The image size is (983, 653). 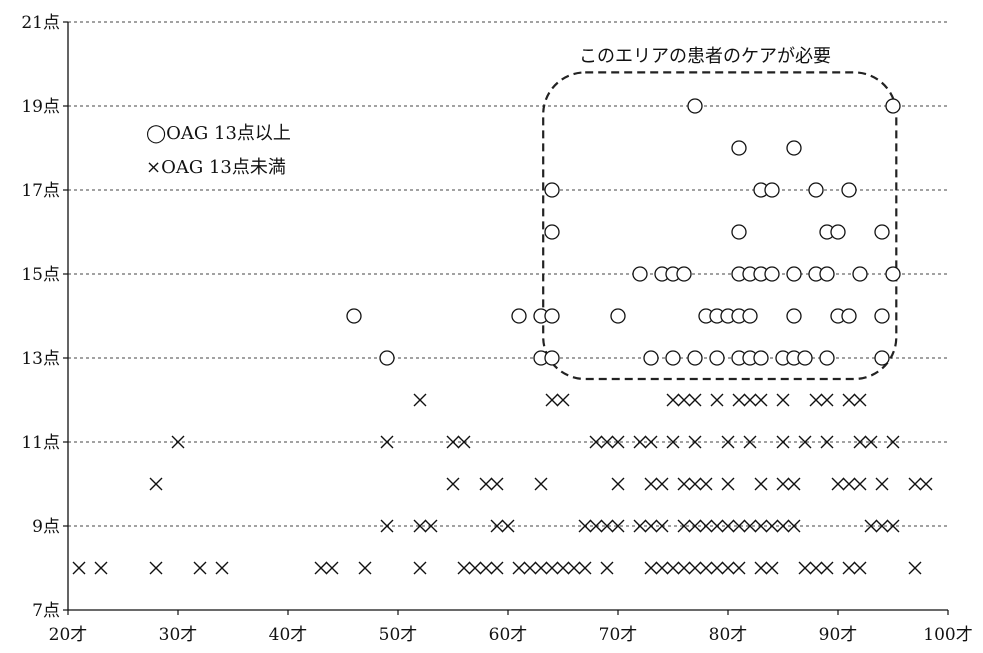 I want to click on y-tick-label-2: 11点, so click(x=40, y=443).